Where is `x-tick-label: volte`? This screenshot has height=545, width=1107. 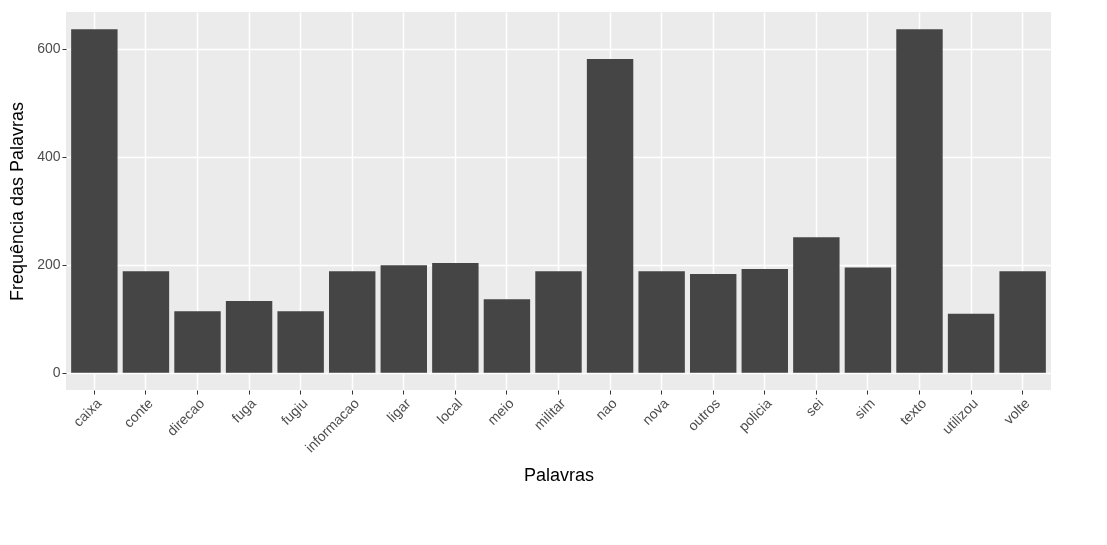
x-tick-label: volte is located at coordinates (1016, 411).